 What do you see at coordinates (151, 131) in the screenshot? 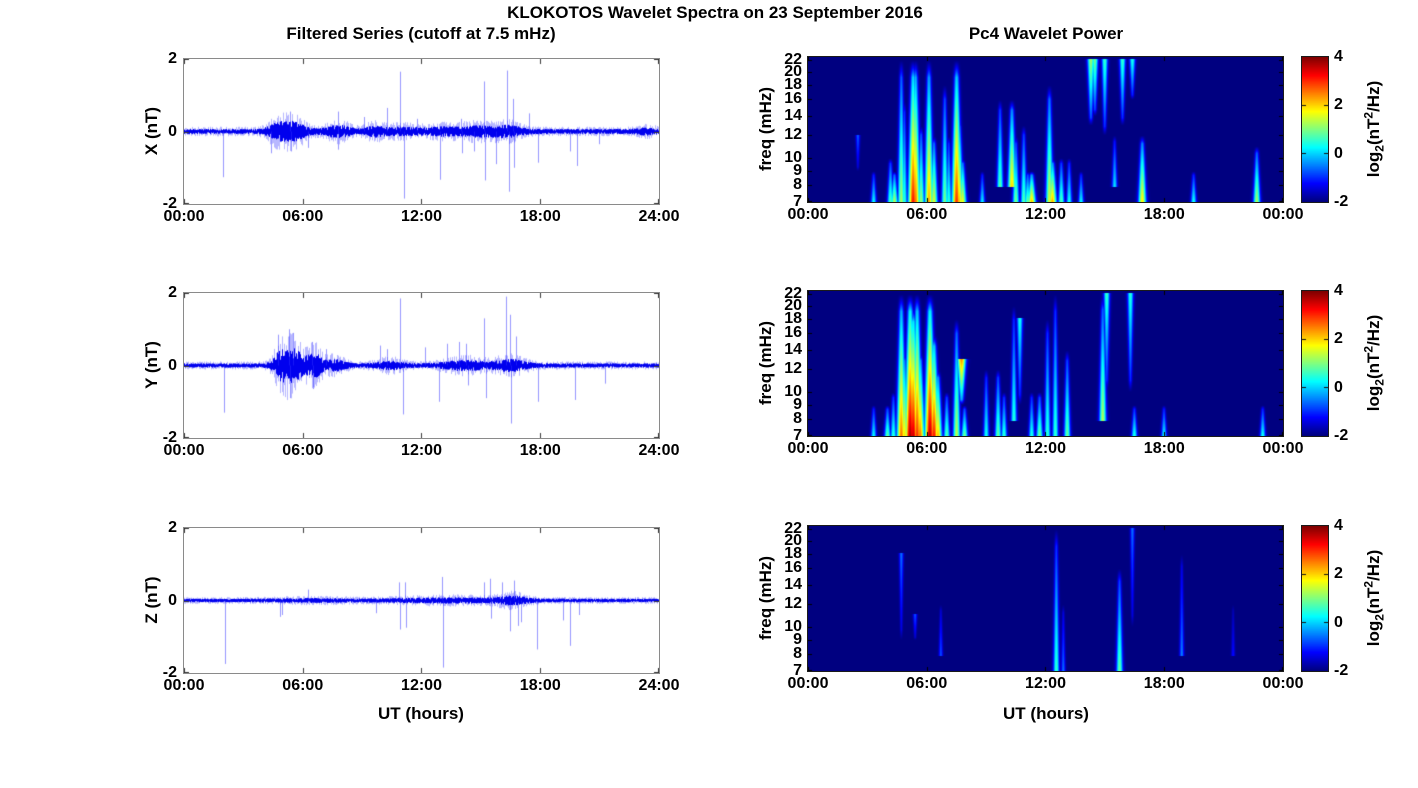
I see `x-series-ylabel: X (nT)` at bounding box center [151, 131].